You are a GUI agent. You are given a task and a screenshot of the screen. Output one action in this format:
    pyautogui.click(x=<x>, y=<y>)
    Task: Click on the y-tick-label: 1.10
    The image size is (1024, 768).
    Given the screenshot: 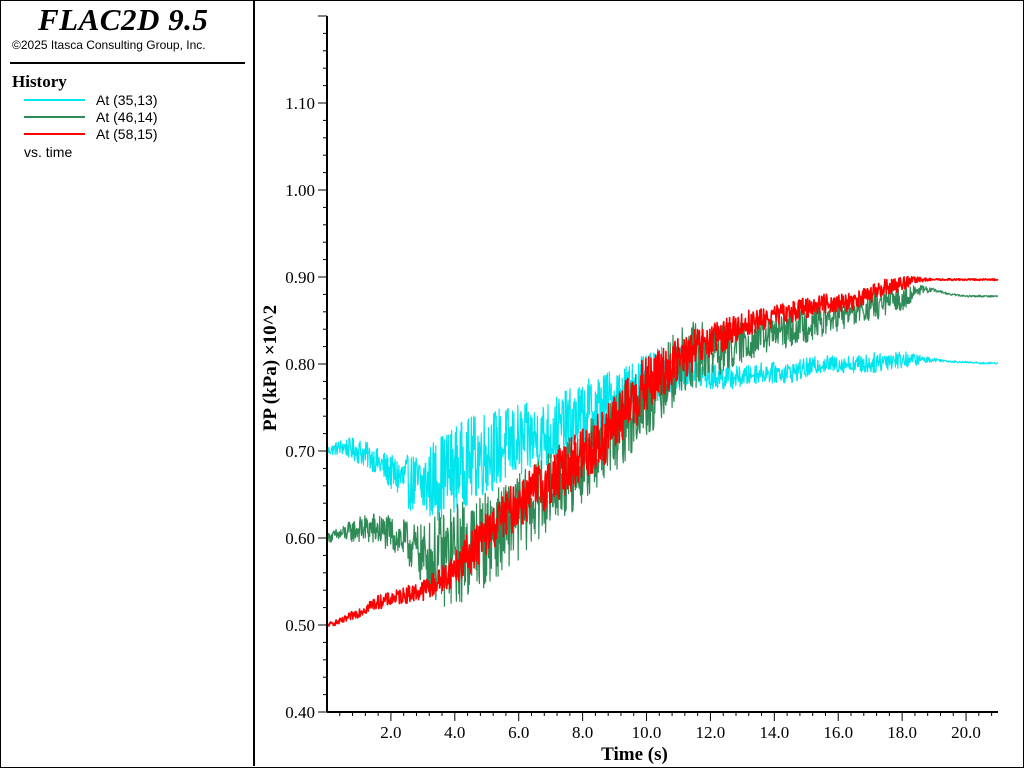 What is the action you would take?
    pyautogui.click(x=300, y=103)
    